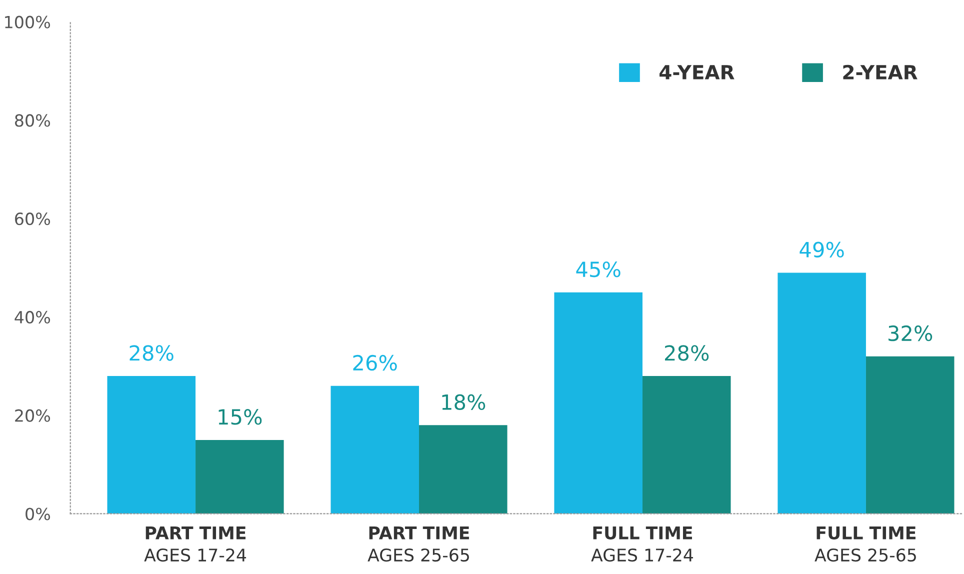  Describe the element at coordinates (880, 72) in the screenshot. I see `legend-label: 2-YEAR` at that location.